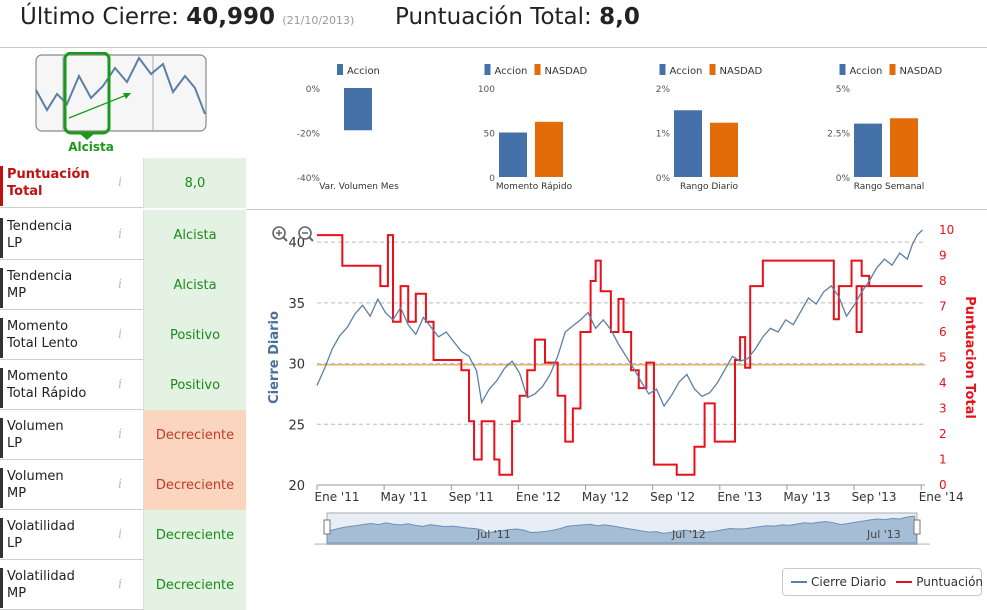  Describe the element at coordinates (306, 234) in the screenshot. I see `zoom-out-icon` at that location.